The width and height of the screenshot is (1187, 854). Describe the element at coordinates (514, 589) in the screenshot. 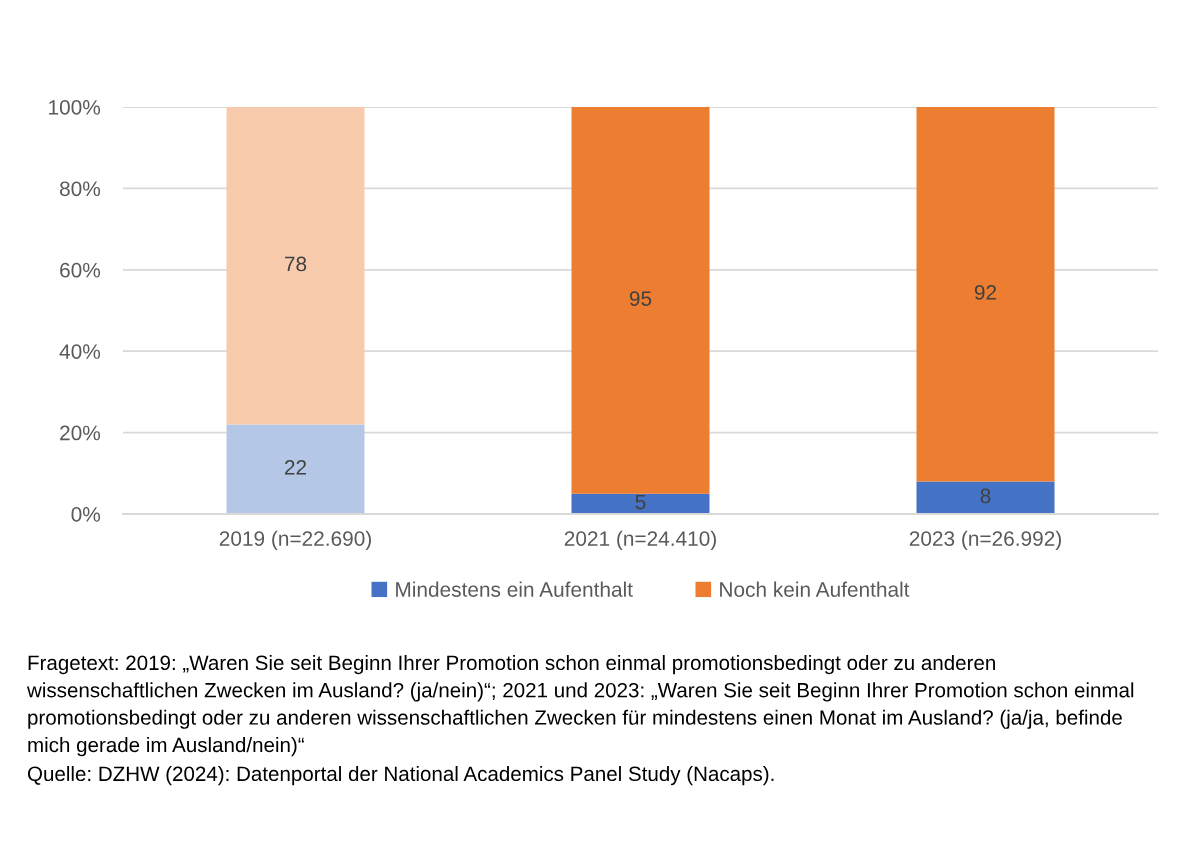

I see `legend-label: Mindestens ein Aufenthalt` at that location.